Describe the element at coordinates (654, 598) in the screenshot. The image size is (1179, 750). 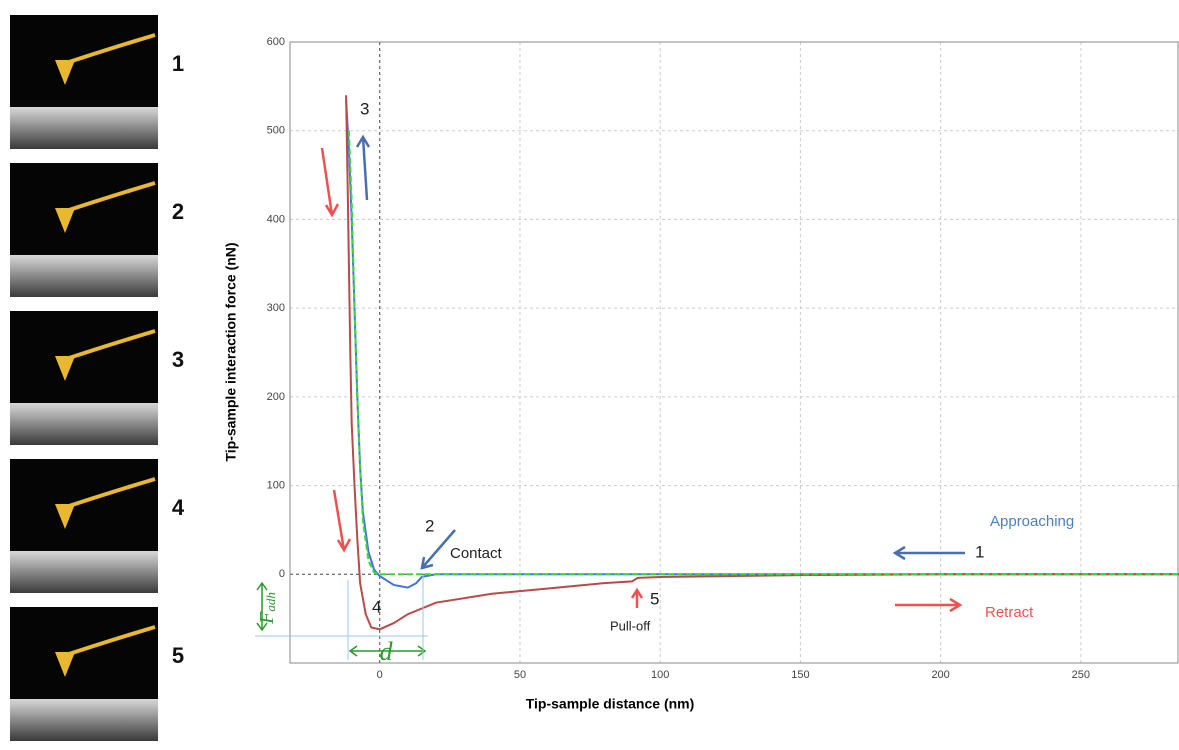
I see `annotation: 5` at that location.